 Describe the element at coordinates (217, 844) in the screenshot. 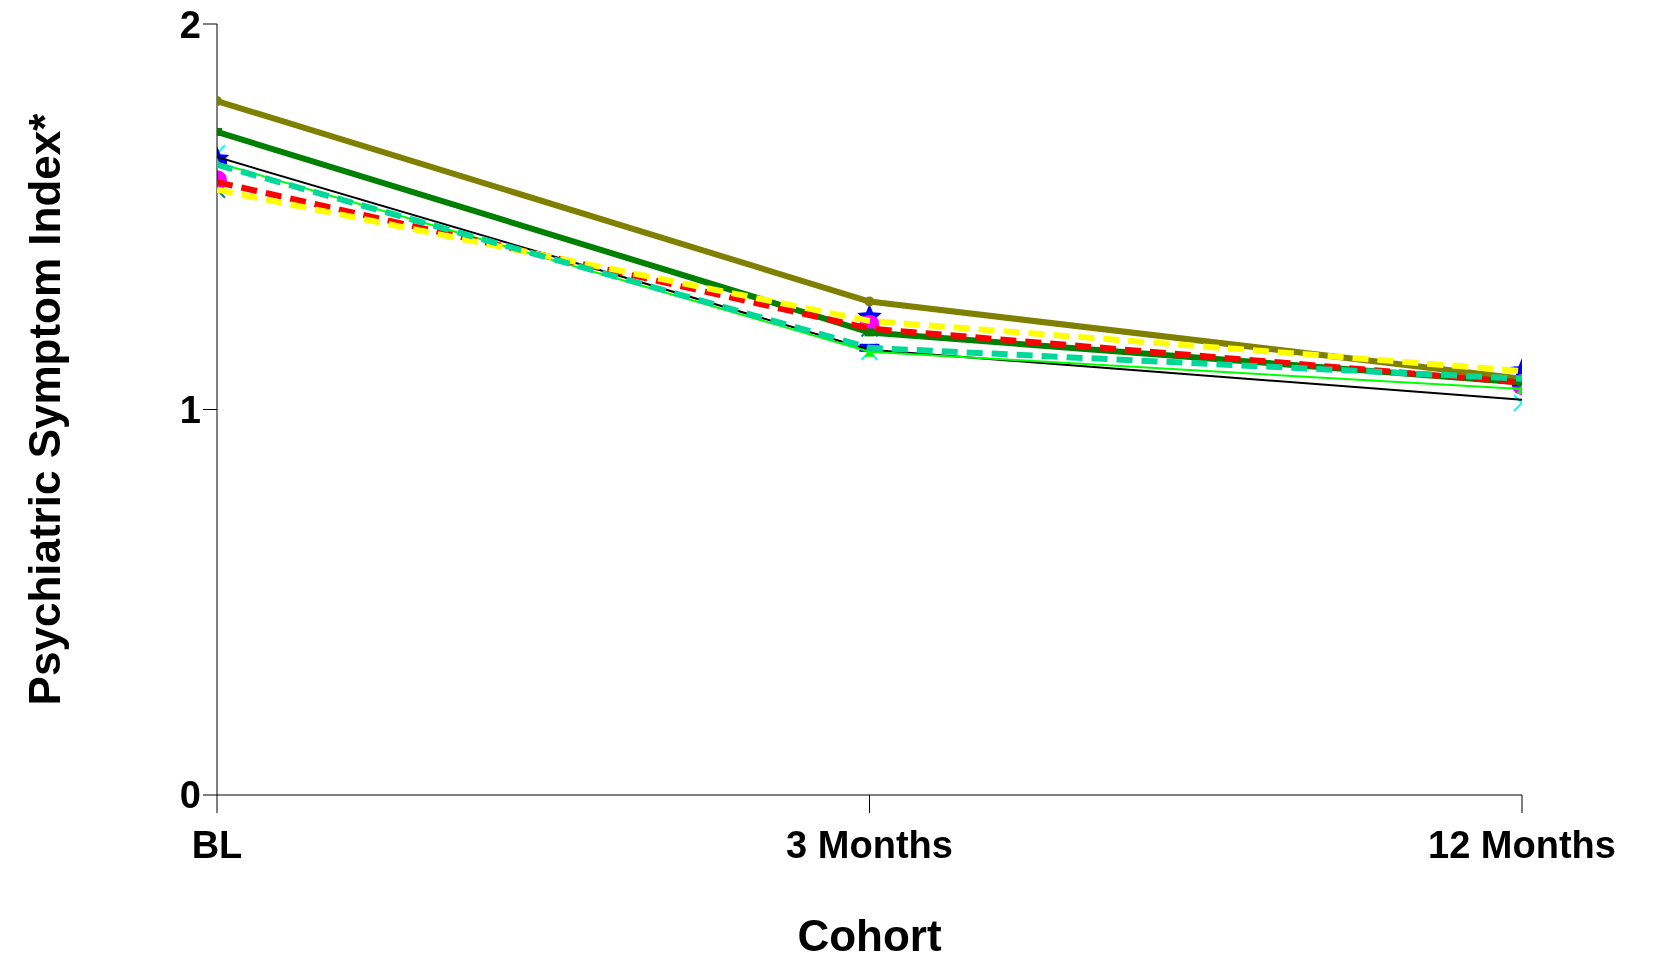

I see `x-tick-label: BL` at that location.